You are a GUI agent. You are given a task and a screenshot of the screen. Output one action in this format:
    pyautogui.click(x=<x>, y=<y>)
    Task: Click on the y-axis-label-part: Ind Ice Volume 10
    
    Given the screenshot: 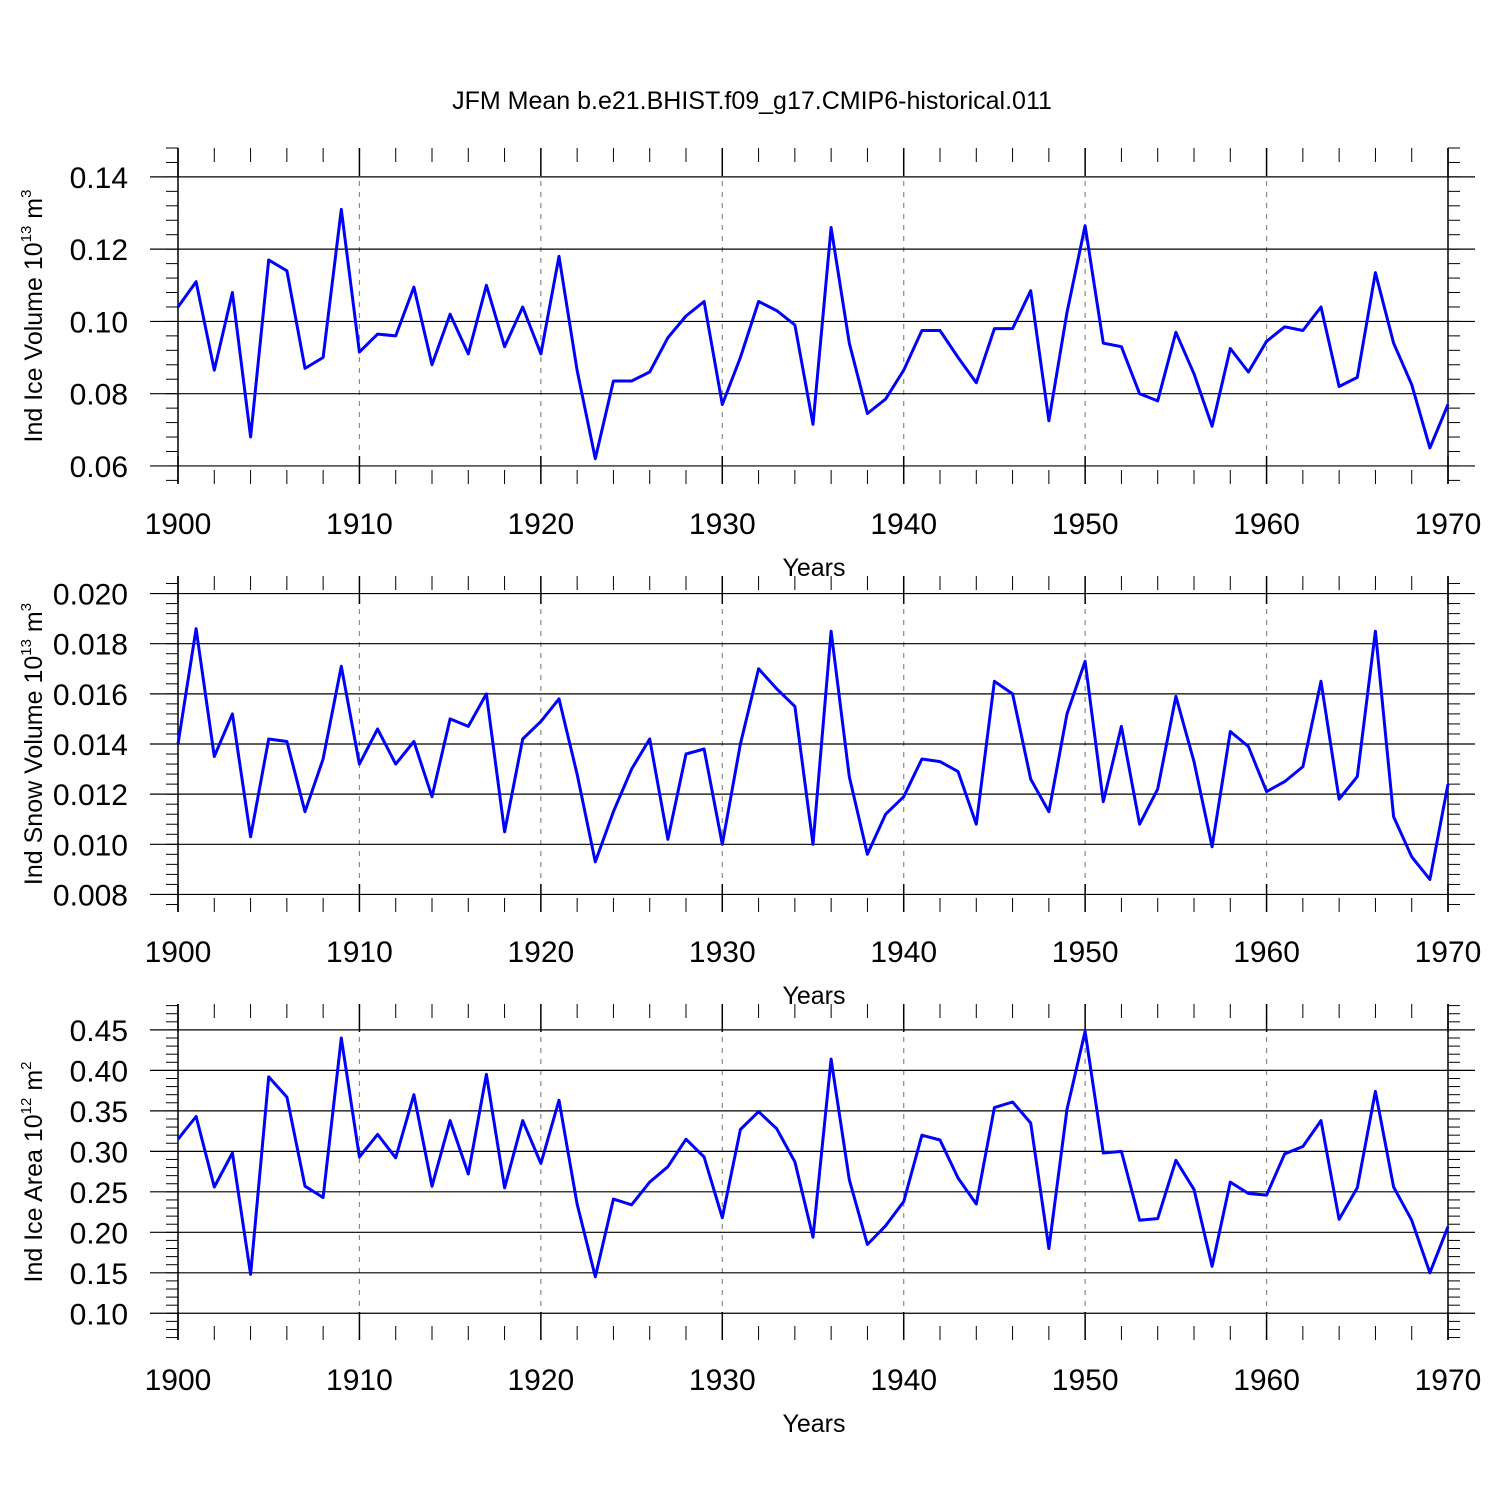 What is the action you would take?
    pyautogui.click(x=34, y=342)
    